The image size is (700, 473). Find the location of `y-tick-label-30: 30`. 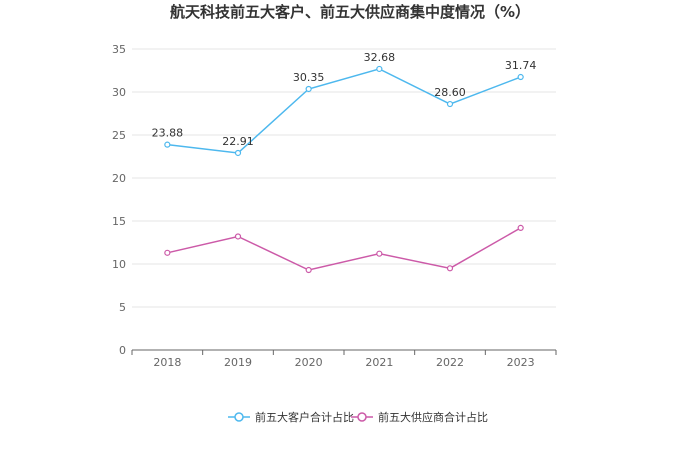

y-tick-label-30: 30 is located at coordinates (119, 92).